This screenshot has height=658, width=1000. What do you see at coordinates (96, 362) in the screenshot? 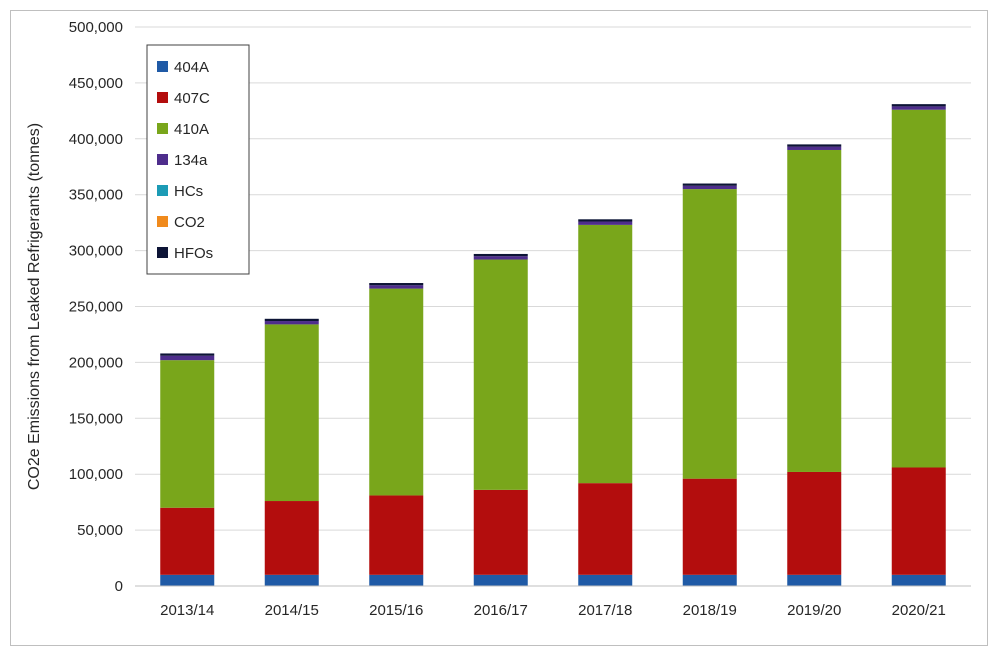
I see `y-tick-label: 200,000` at bounding box center [96, 362].